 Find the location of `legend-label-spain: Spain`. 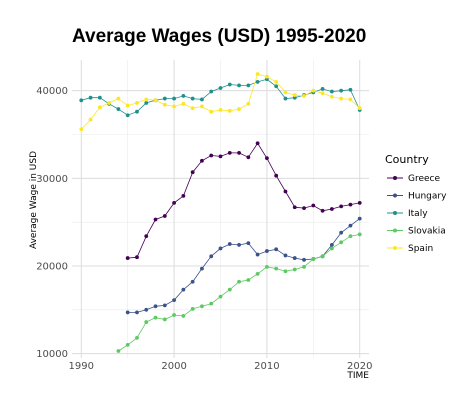

legend-label-spain: Spain is located at coordinates (420, 249).